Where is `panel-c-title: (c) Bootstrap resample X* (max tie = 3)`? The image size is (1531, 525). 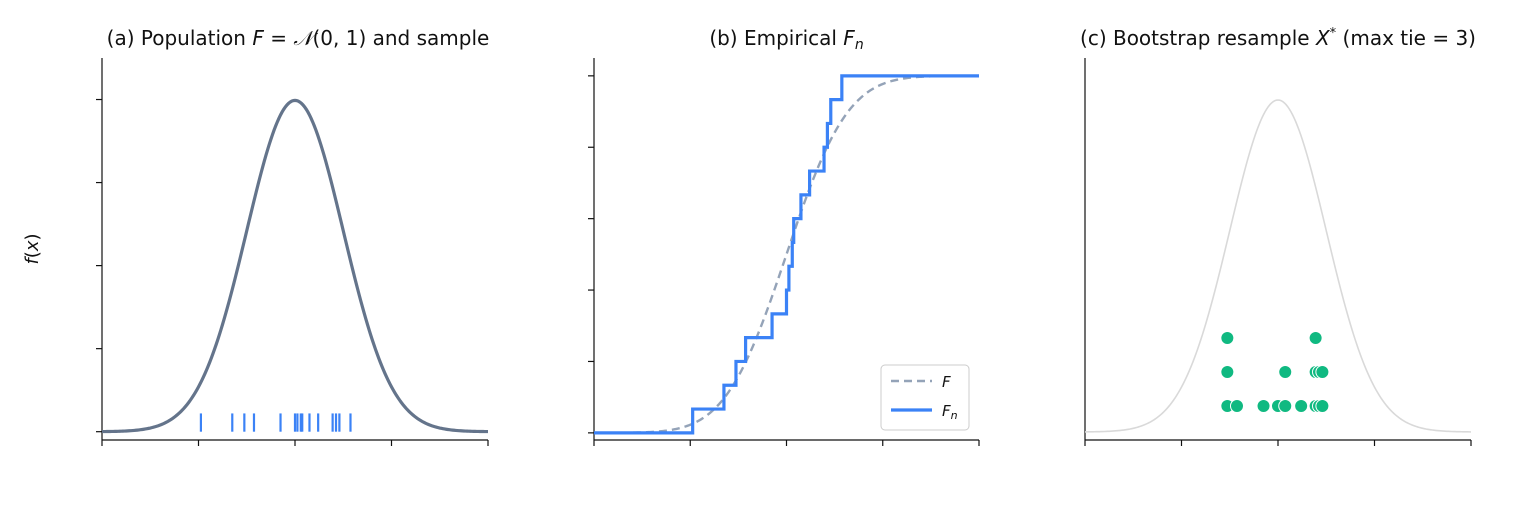 panel-c-title: (c) Bootstrap resample X* (max tie = 3) is located at coordinates (1278, 38).